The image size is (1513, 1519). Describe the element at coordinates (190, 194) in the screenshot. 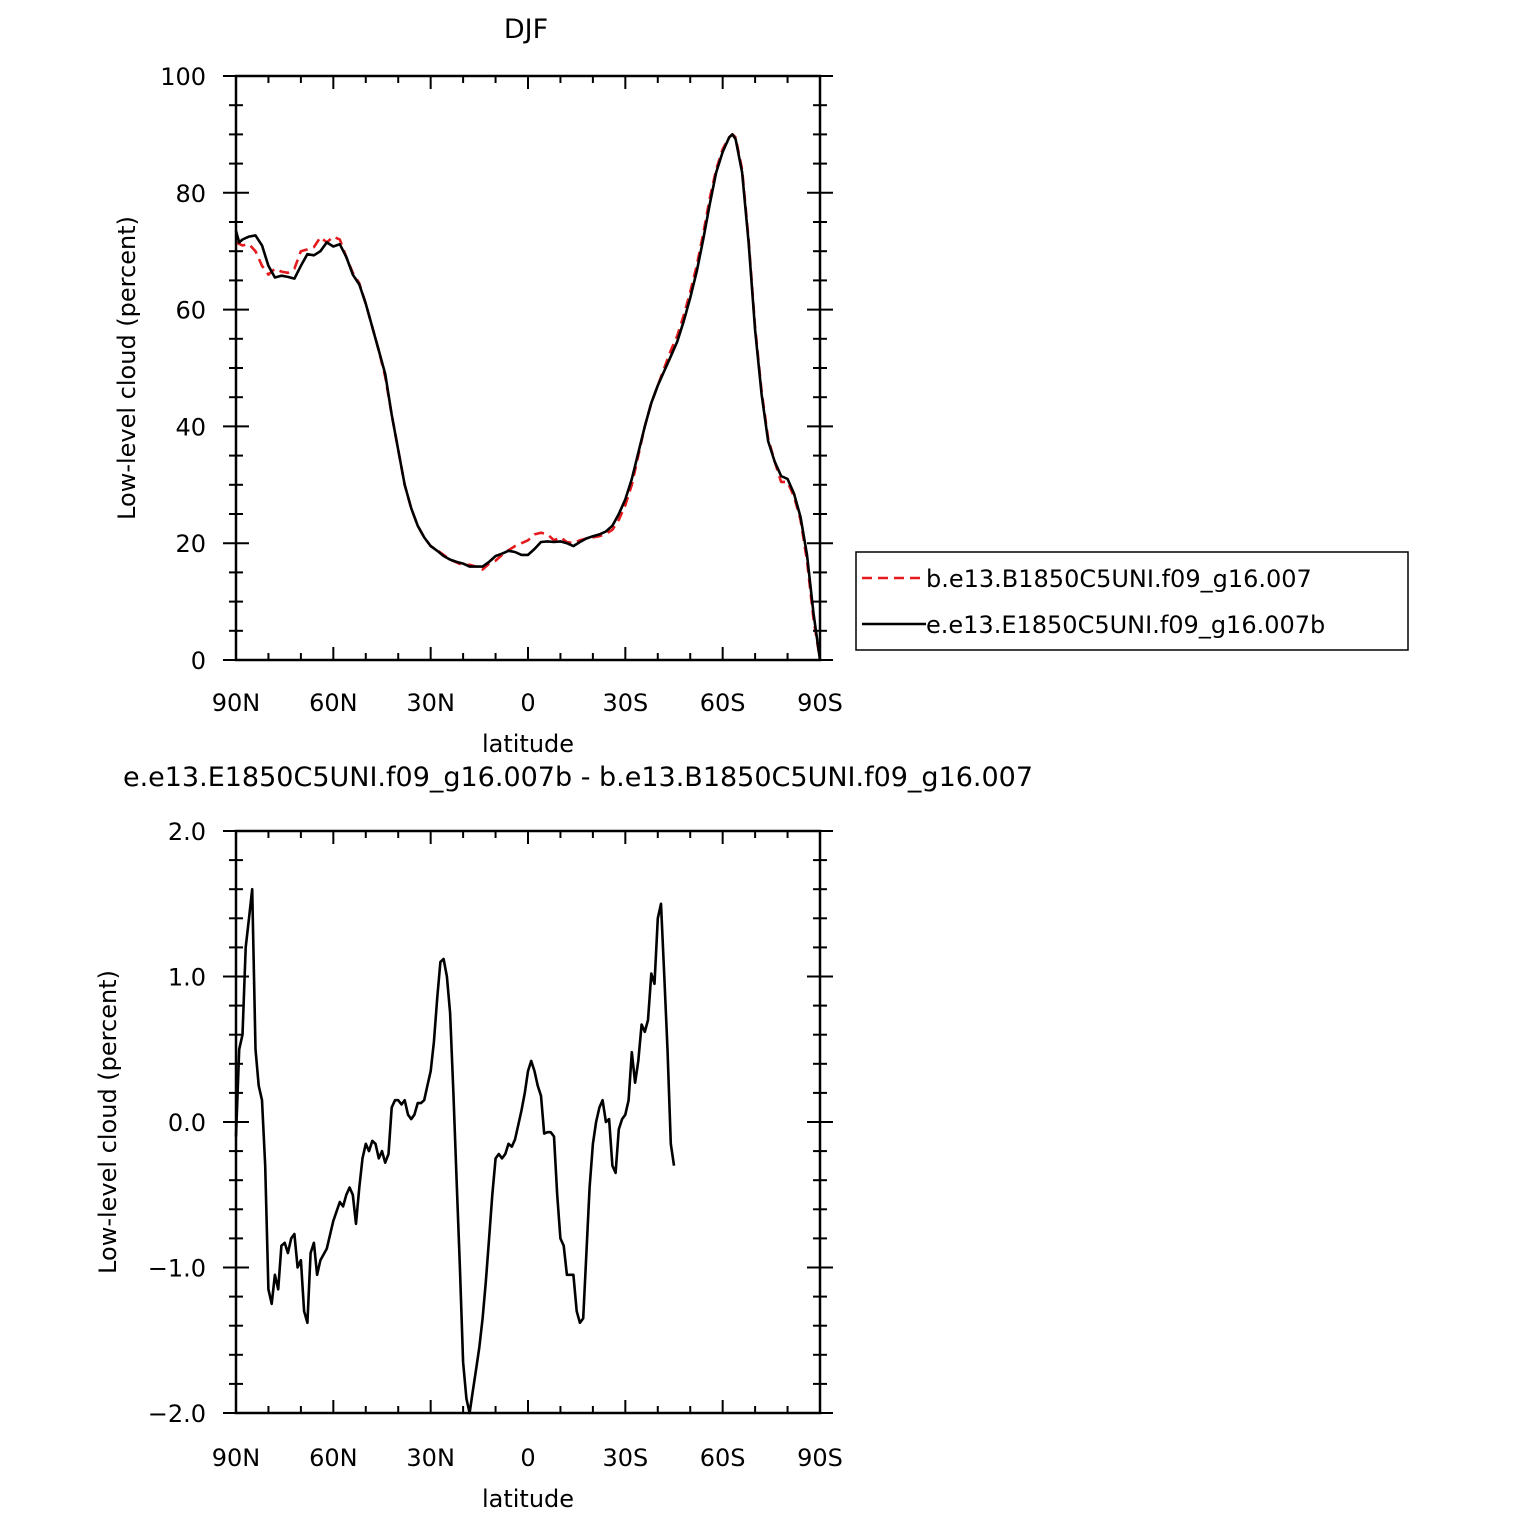

I see `y-tick-label: 80` at that location.